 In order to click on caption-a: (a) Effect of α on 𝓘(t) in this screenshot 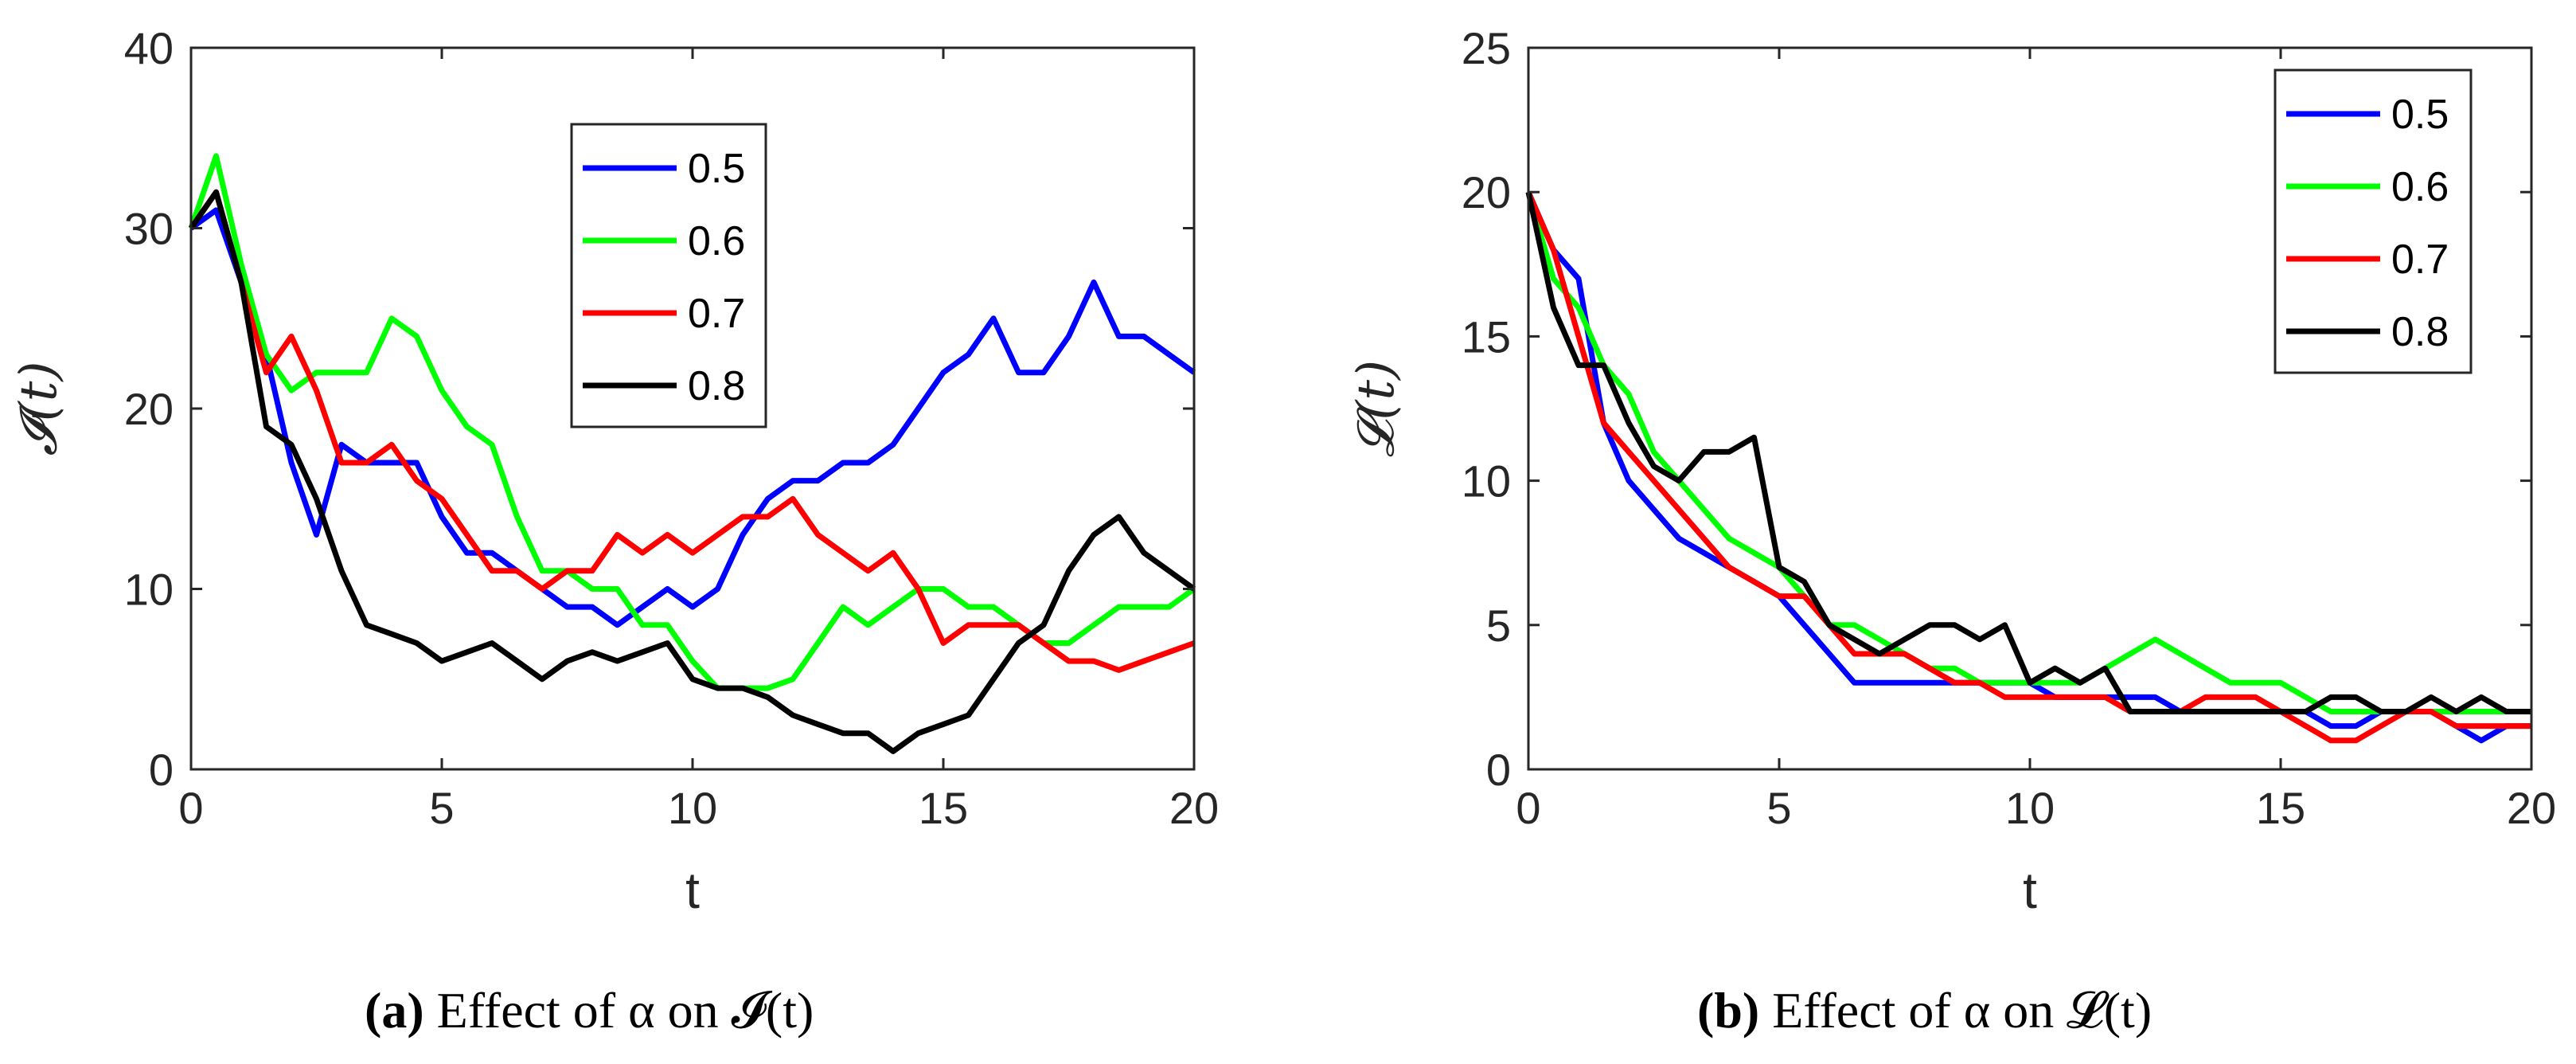, I will do `click(589, 1010)`.